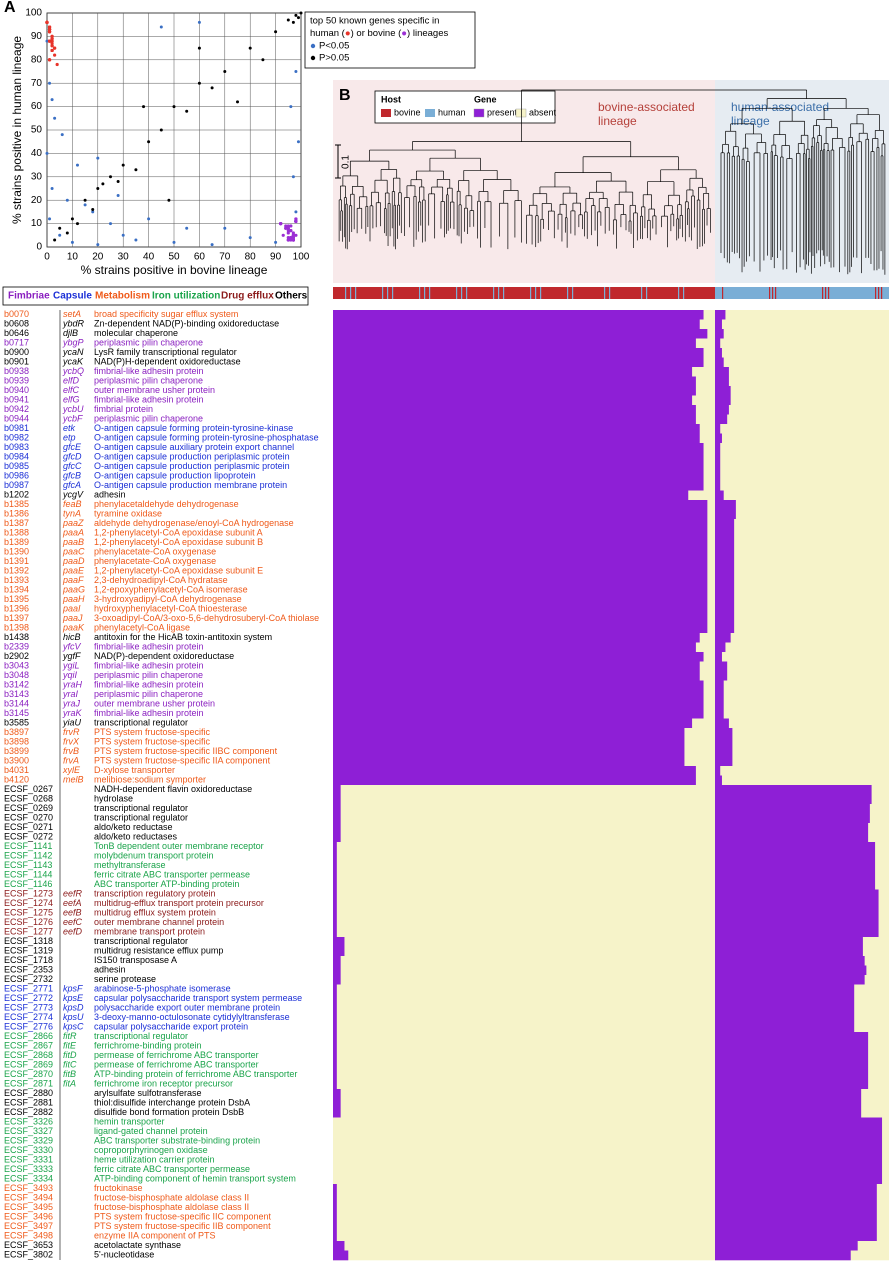  Describe the element at coordinates (16, 770) in the screenshot. I see `gene-id: b4031` at that location.